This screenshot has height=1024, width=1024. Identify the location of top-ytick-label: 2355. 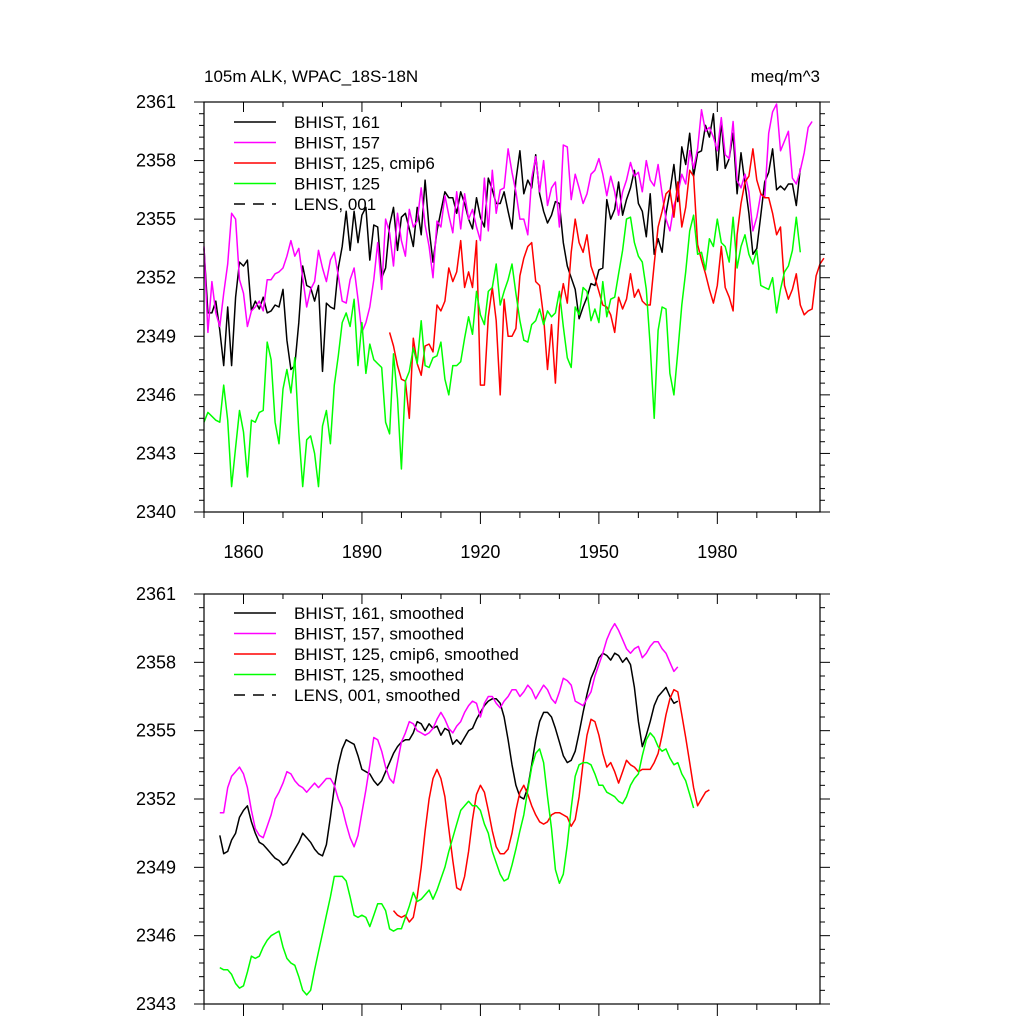
(156, 219).